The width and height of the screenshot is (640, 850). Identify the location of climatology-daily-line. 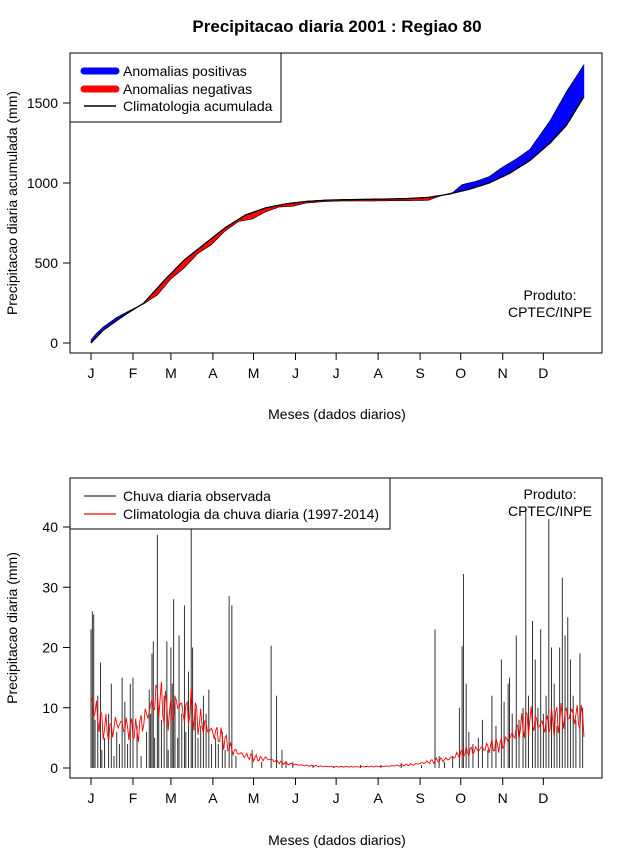
(337, 724).